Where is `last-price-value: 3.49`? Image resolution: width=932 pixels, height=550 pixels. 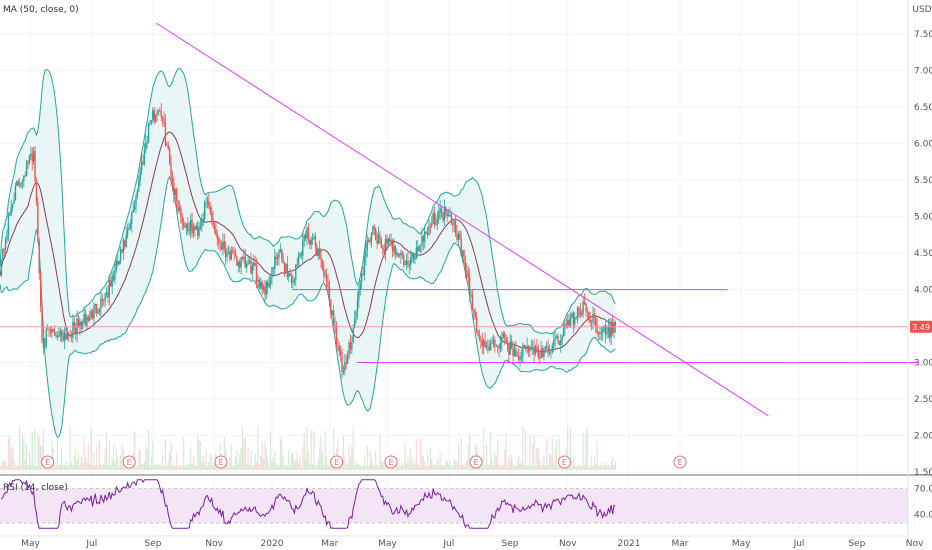 last-price-value: 3.49 is located at coordinates (921, 327).